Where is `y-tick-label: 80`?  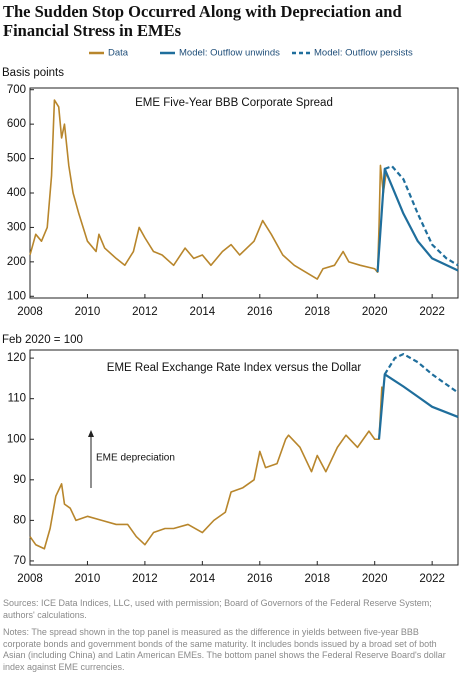 y-tick-label: 80 is located at coordinates (19, 520).